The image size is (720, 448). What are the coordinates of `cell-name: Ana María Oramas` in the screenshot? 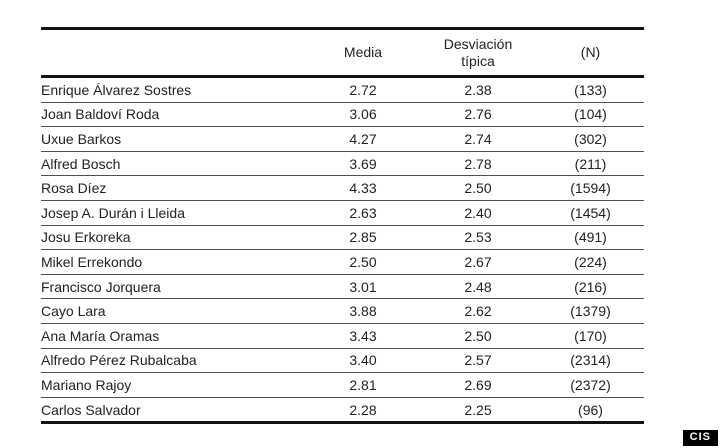 It's located at (174, 336).